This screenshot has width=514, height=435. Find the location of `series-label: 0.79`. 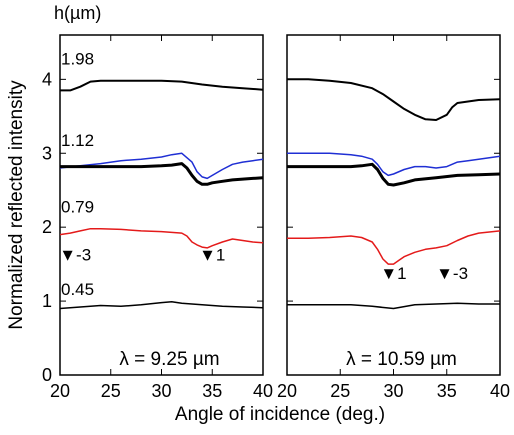

series-label: 0.79 is located at coordinates (77, 206).